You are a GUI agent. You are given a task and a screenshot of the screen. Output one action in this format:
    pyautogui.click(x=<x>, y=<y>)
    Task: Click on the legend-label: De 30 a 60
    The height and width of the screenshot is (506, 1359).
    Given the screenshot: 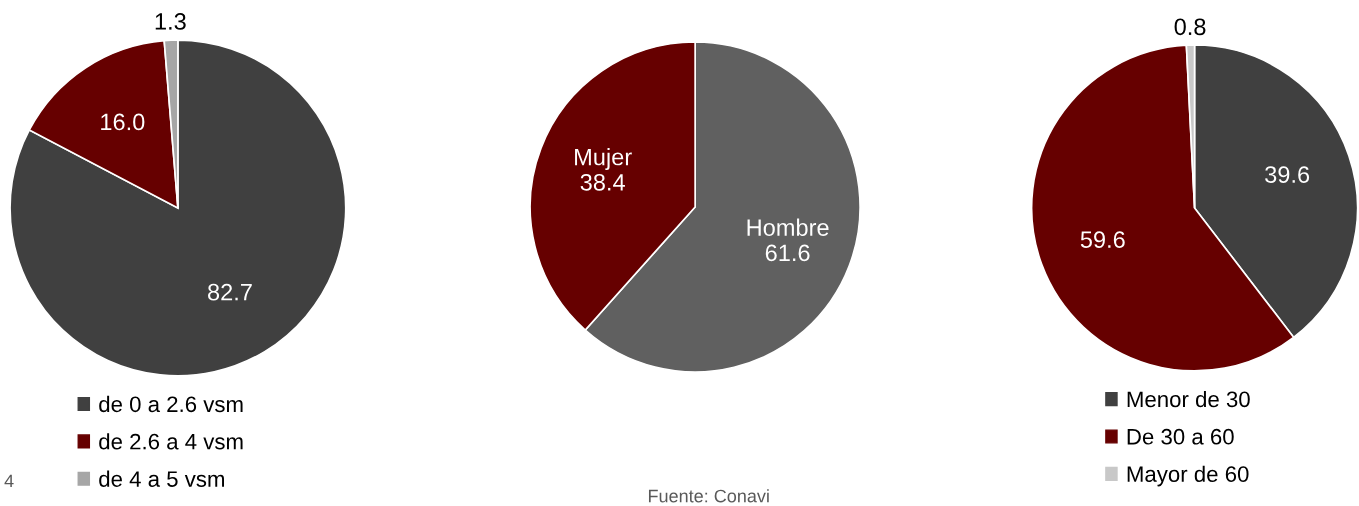 What is the action you would take?
    pyautogui.click(x=1180, y=436)
    